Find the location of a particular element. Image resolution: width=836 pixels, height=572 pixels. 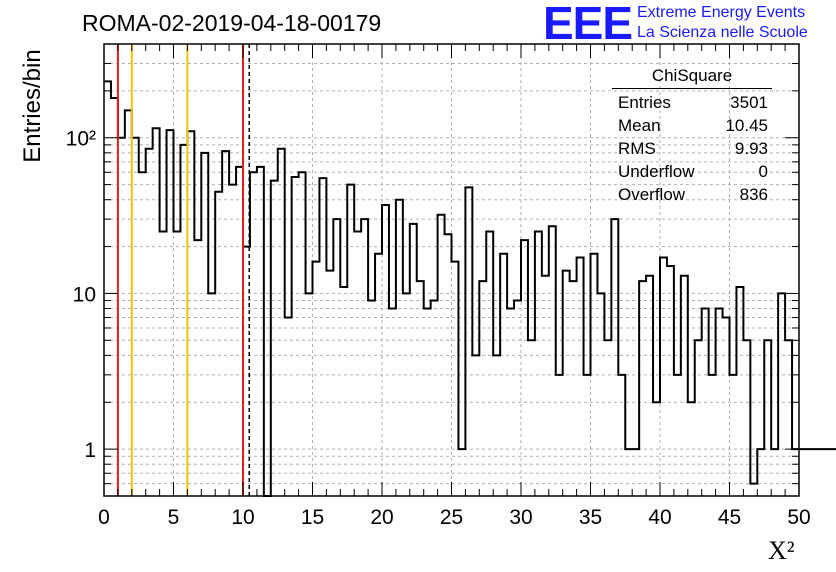

x-tick-label: 10 is located at coordinates (242, 517).